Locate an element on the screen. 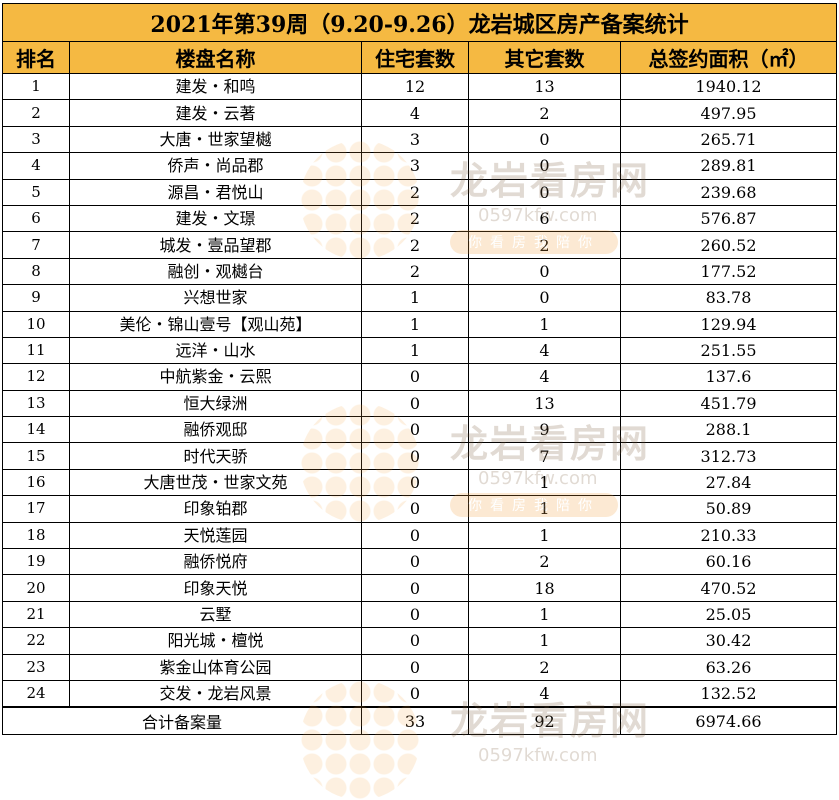  table-row: 7 城发・壹品望郡 2 2 260.52 is located at coordinates (420, 245).